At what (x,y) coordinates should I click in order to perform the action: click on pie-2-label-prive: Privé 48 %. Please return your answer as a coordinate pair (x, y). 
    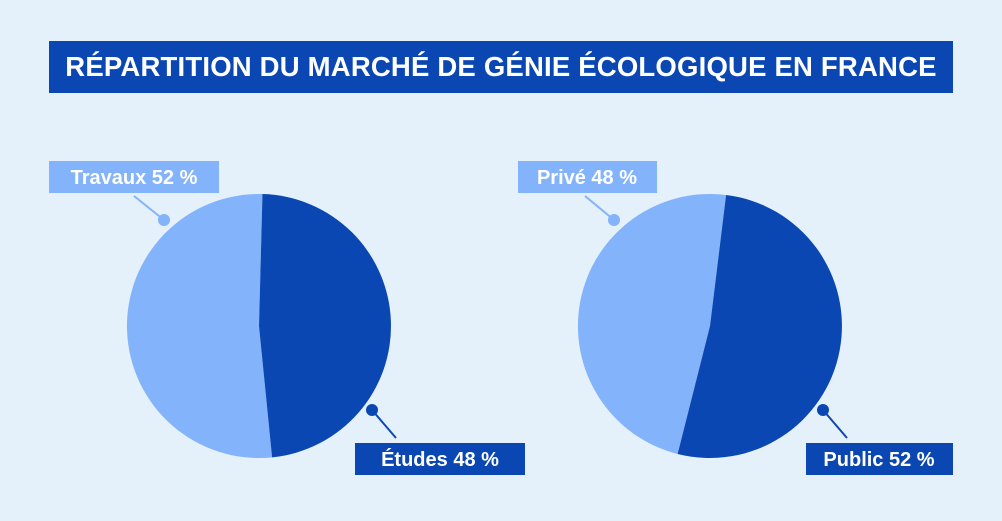
    Looking at the image, I should click on (587, 177).